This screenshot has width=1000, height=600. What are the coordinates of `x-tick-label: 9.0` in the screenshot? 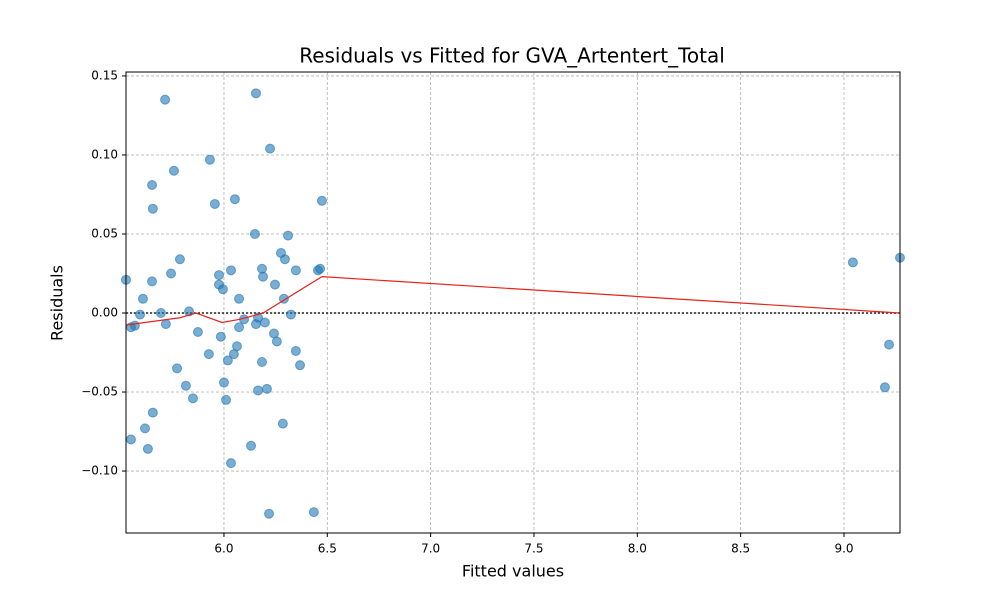 It's located at (843, 549).